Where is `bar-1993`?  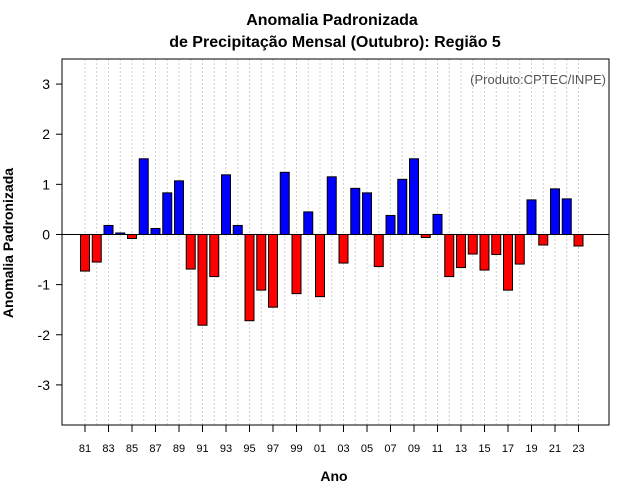 bar-1993 is located at coordinates (226, 204).